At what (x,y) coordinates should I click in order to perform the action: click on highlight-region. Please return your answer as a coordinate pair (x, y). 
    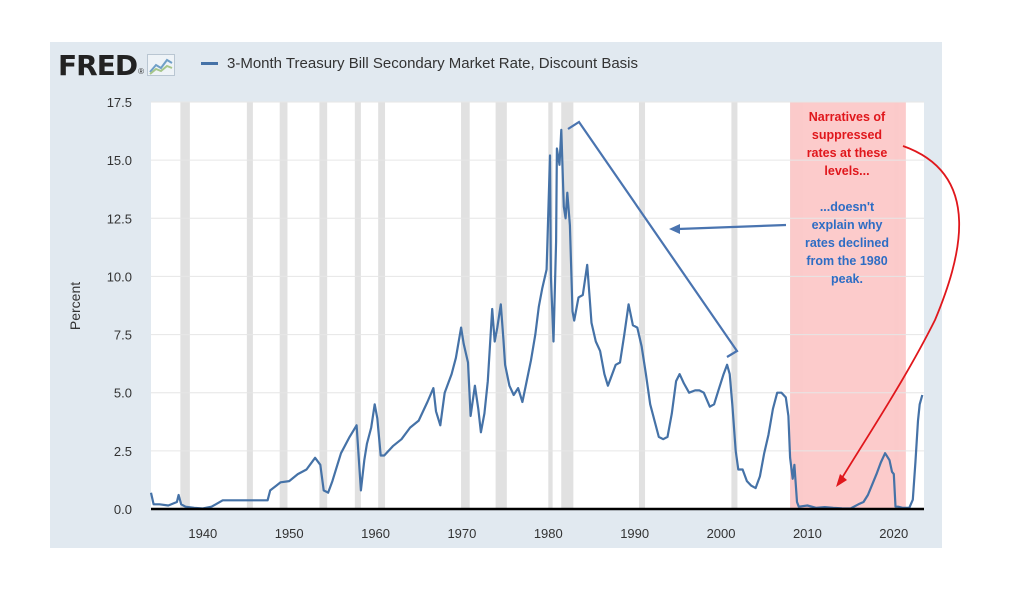
    Looking at the image, I should click on (848, 305).